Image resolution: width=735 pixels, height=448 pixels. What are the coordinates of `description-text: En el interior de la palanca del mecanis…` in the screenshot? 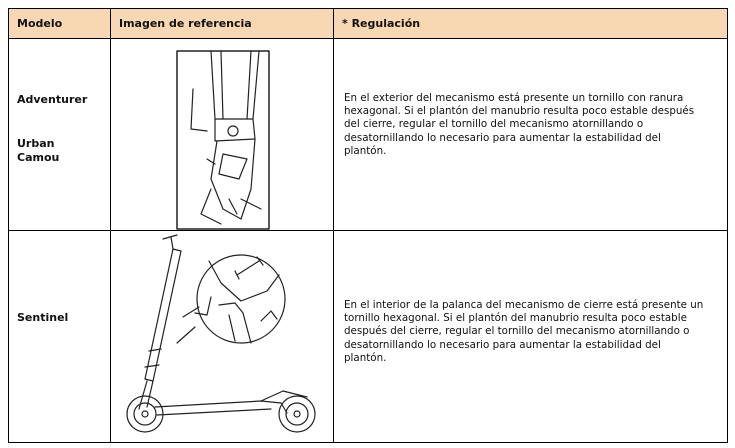 It's located at (524, 331).